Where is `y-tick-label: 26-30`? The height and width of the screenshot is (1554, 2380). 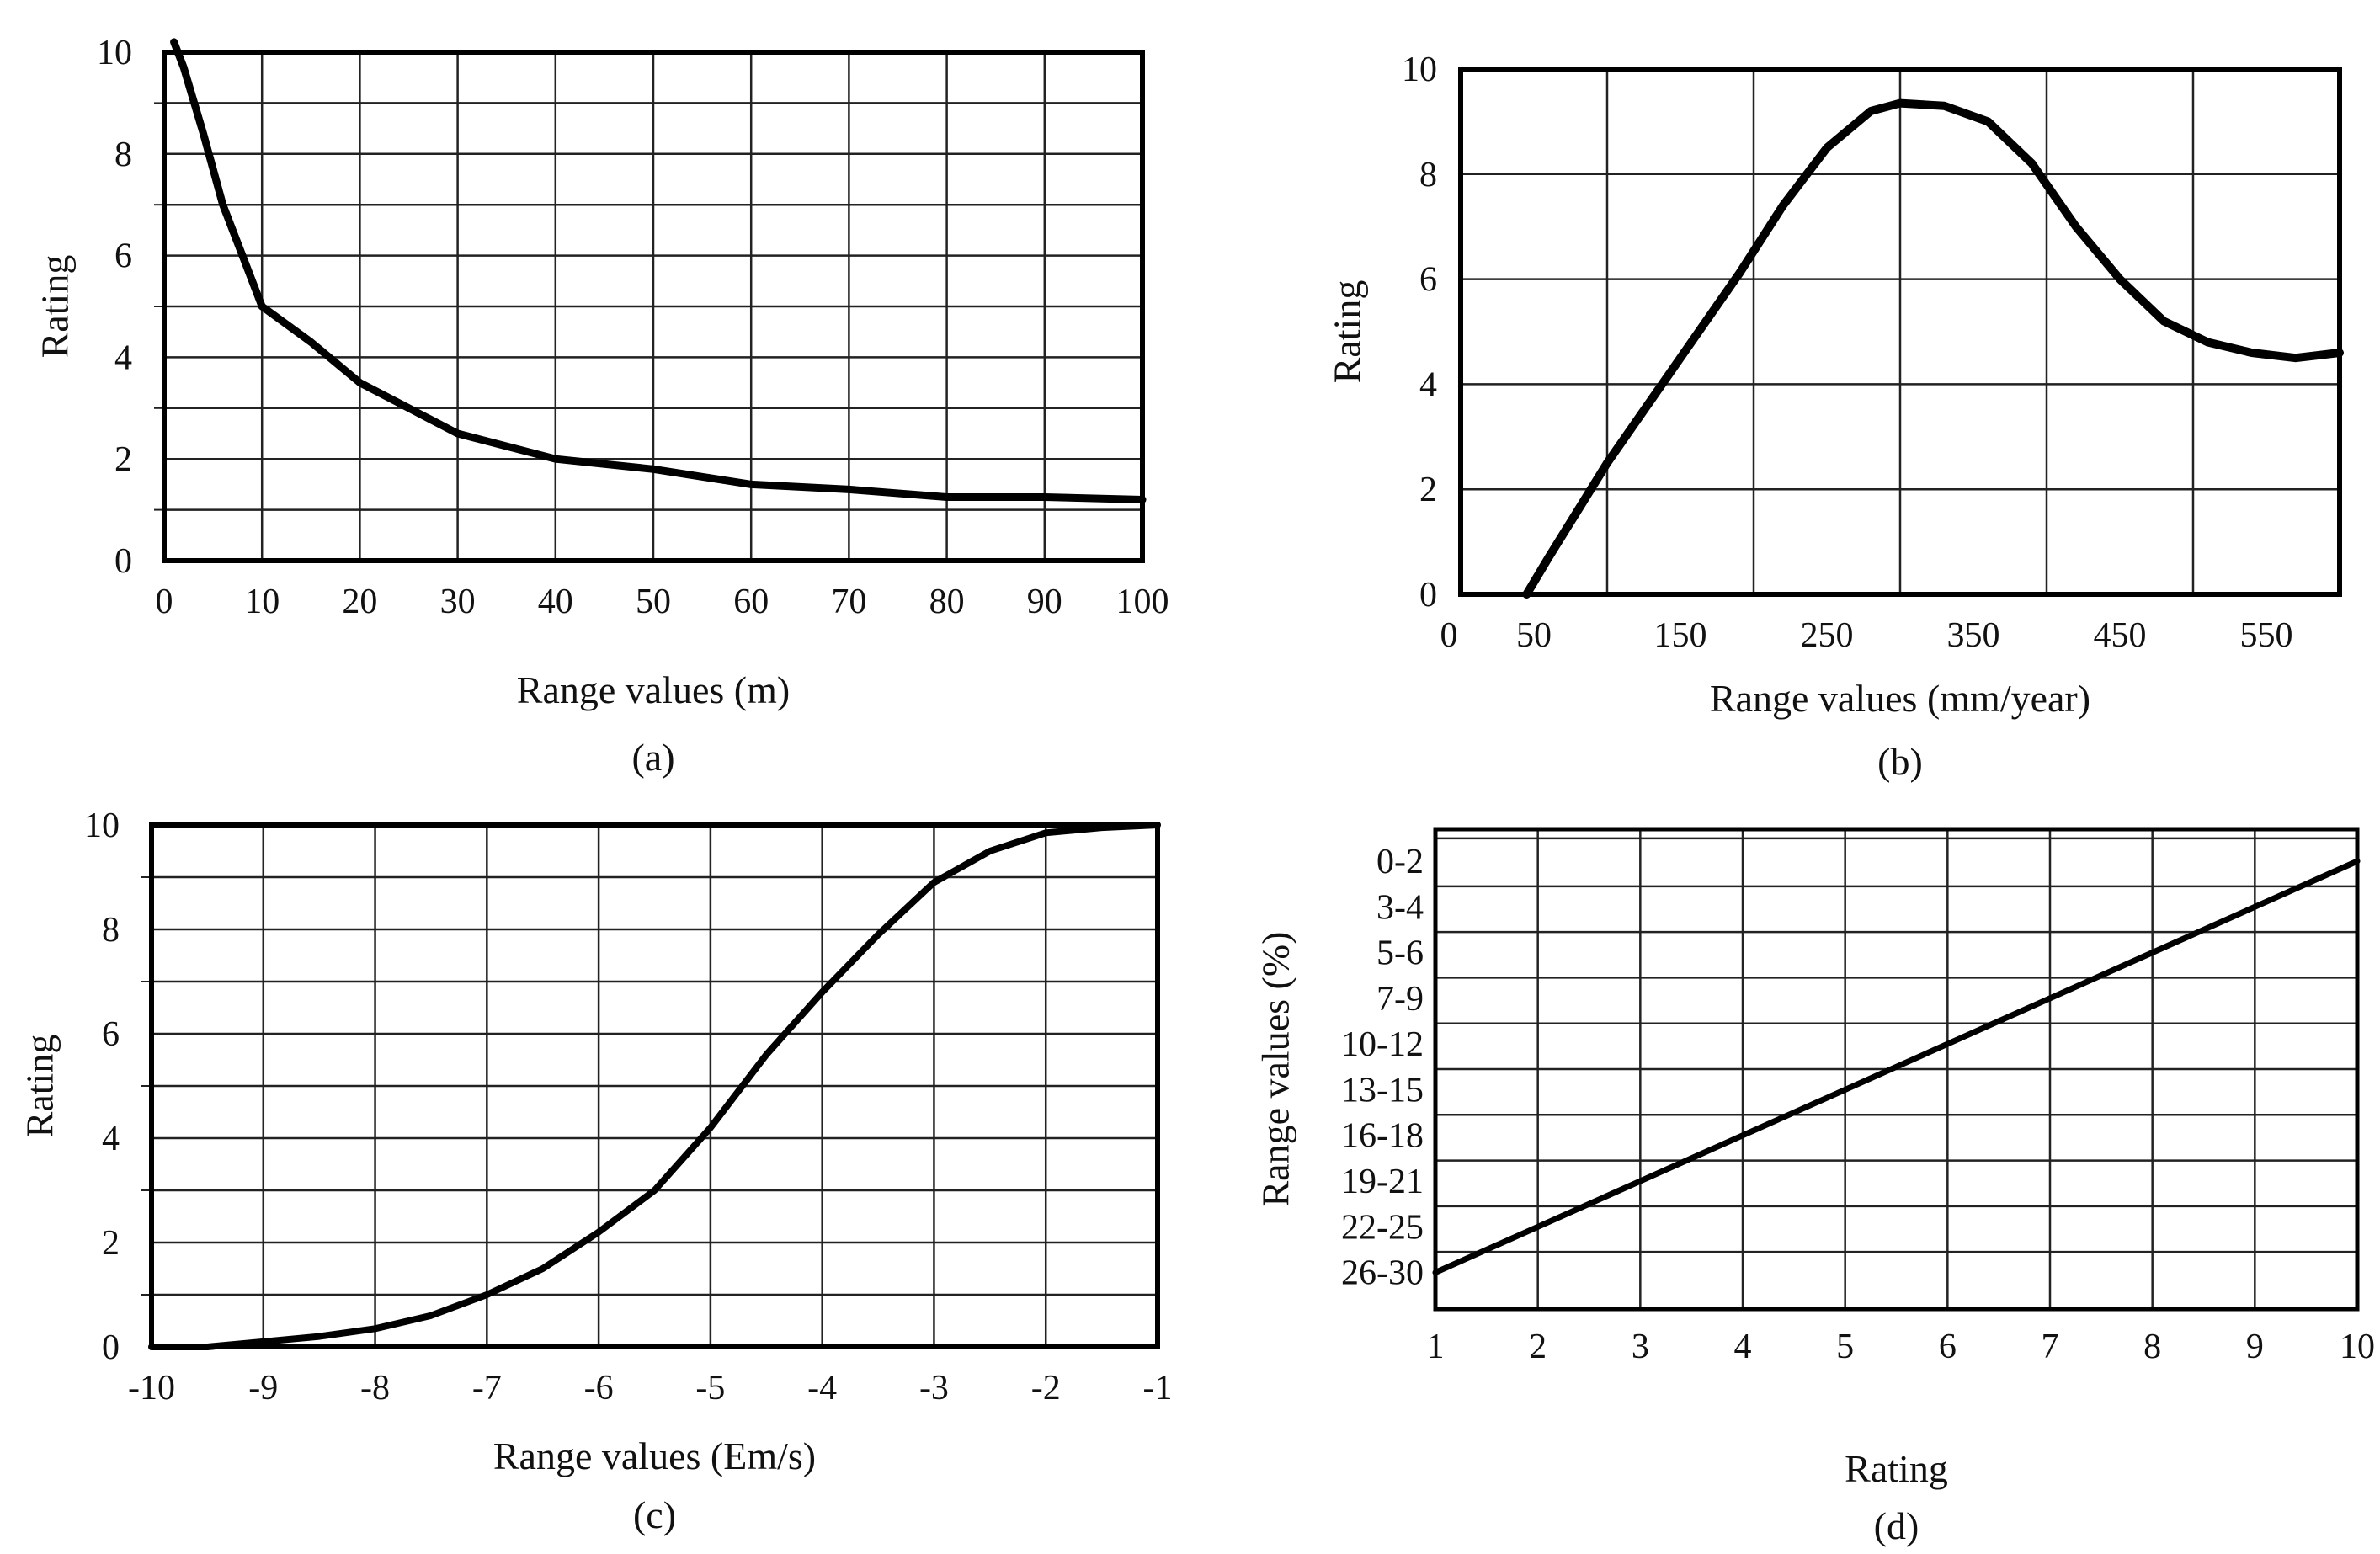
y-tick-label: 26-30 is located at coordinates (1382, 1273).